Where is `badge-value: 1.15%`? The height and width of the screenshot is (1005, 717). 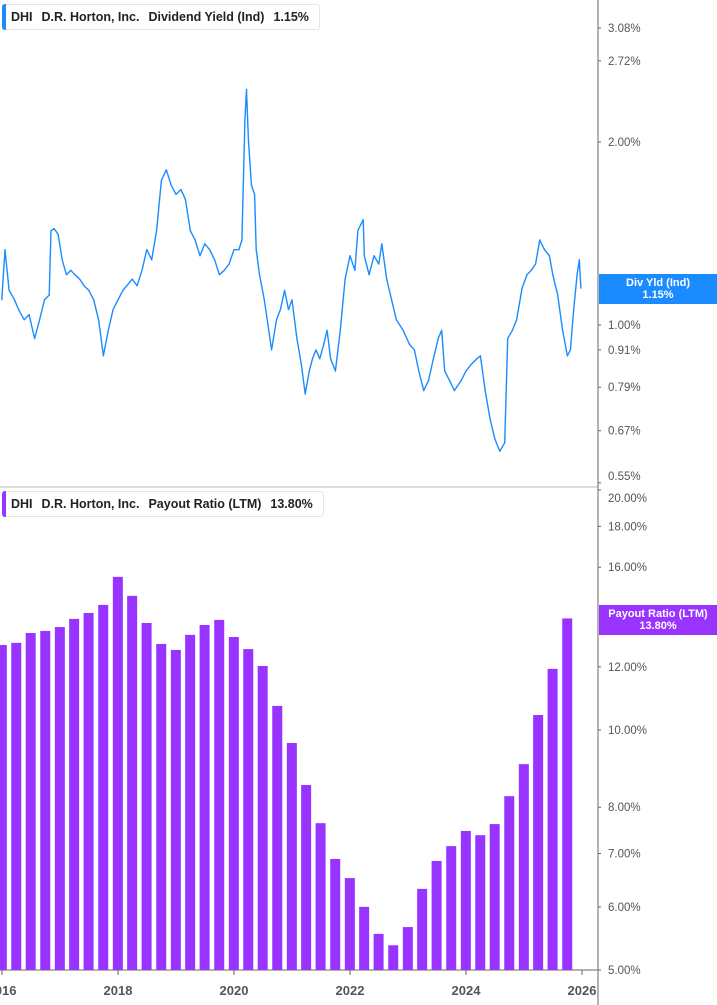
badge-value: 1.15% is located at coordinates (658, 295).